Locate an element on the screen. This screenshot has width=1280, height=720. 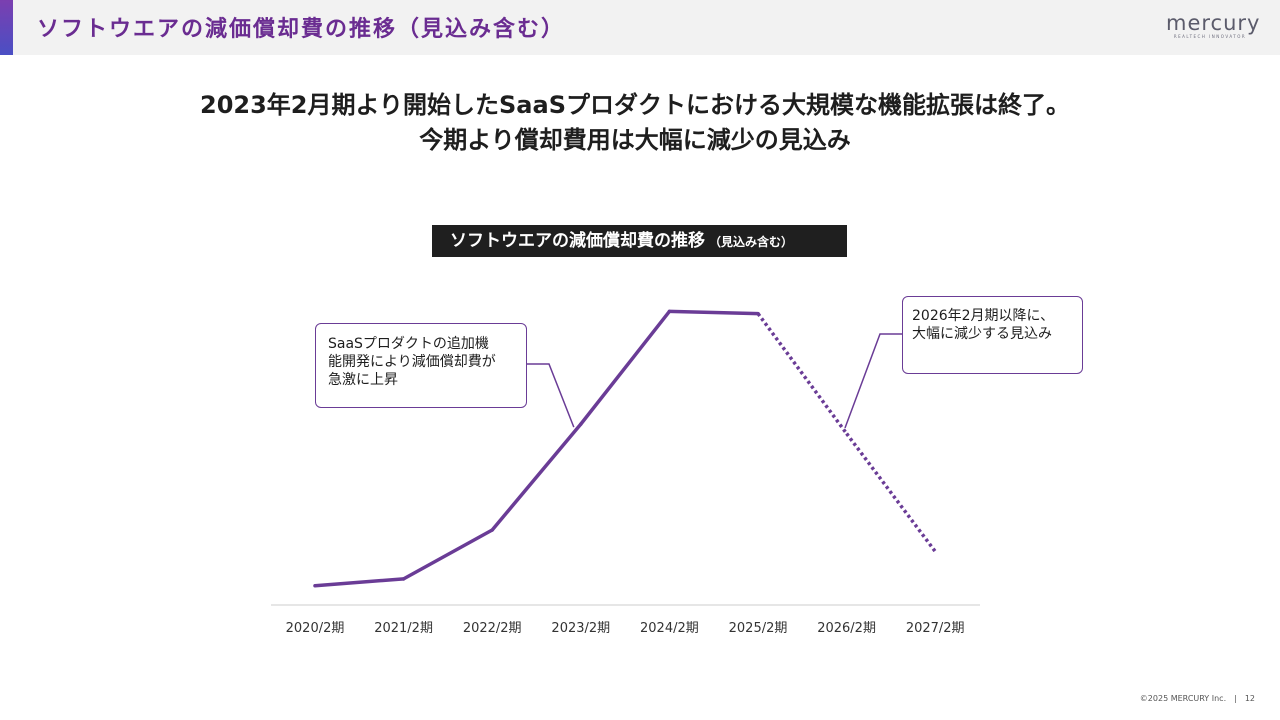
x-tick-label: 2024/2期 is located at coordinates (669, 628).